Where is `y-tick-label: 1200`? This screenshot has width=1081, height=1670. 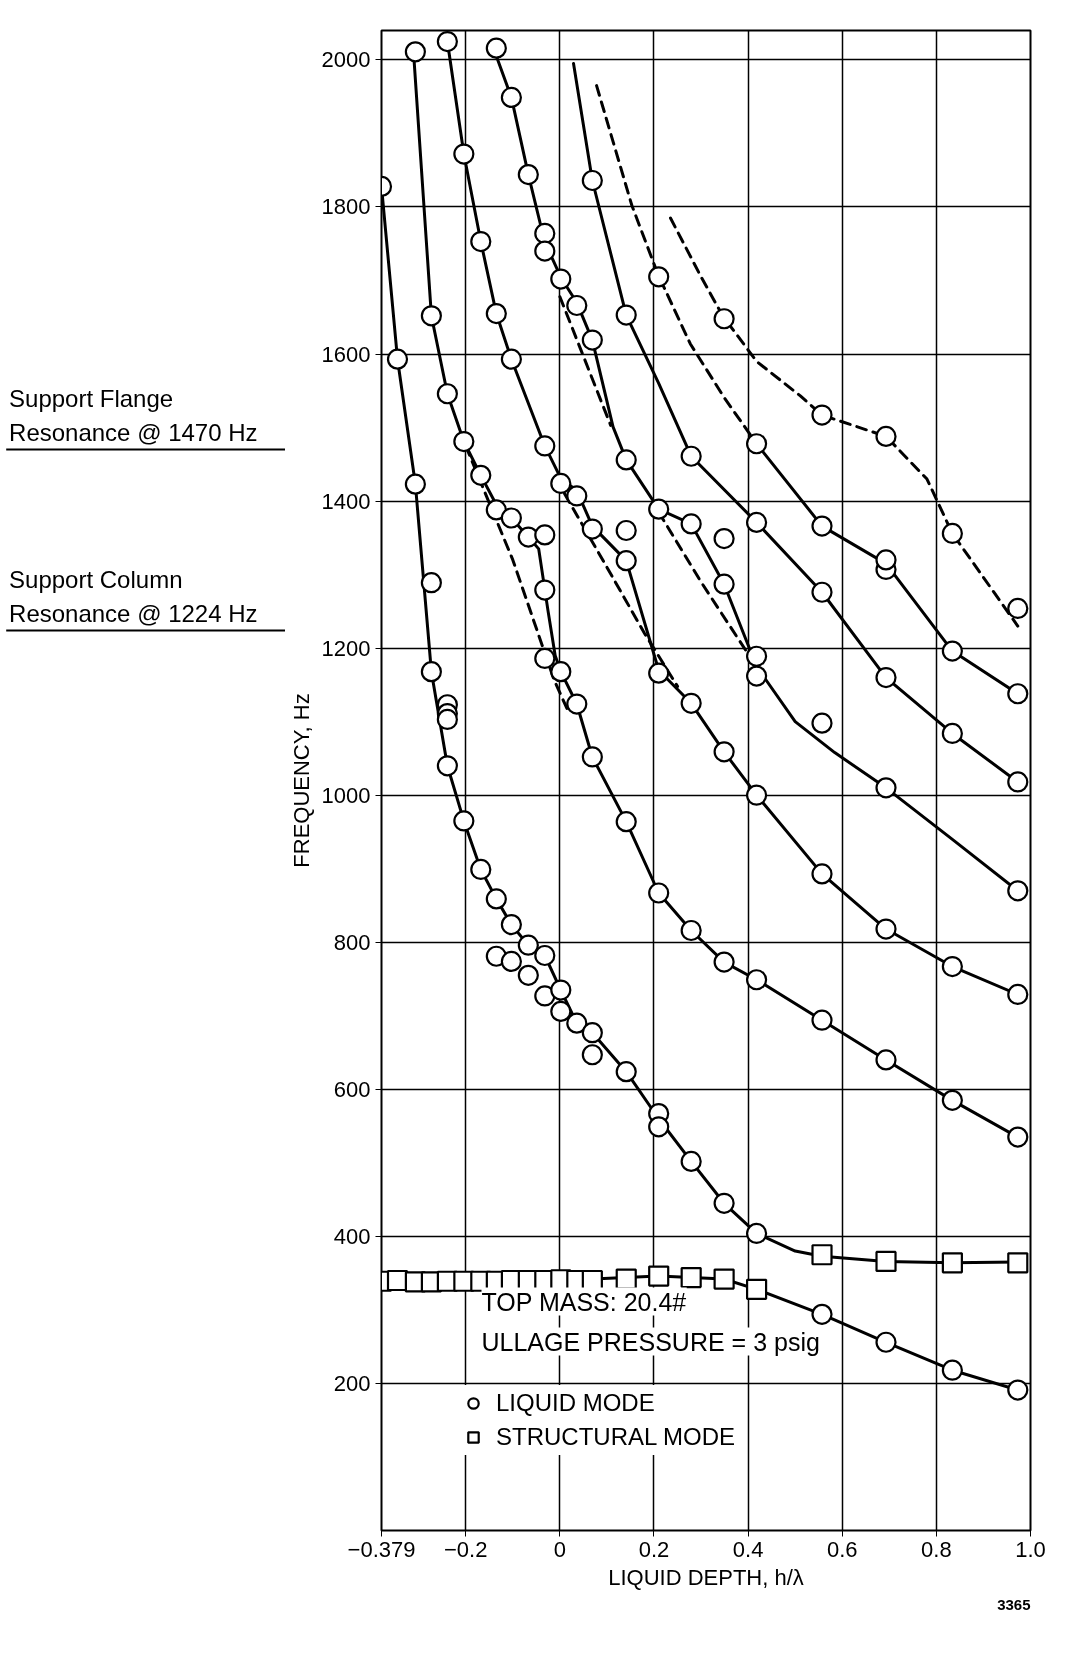 y-tick-label: 1200 is located at coordinates (346, 648).